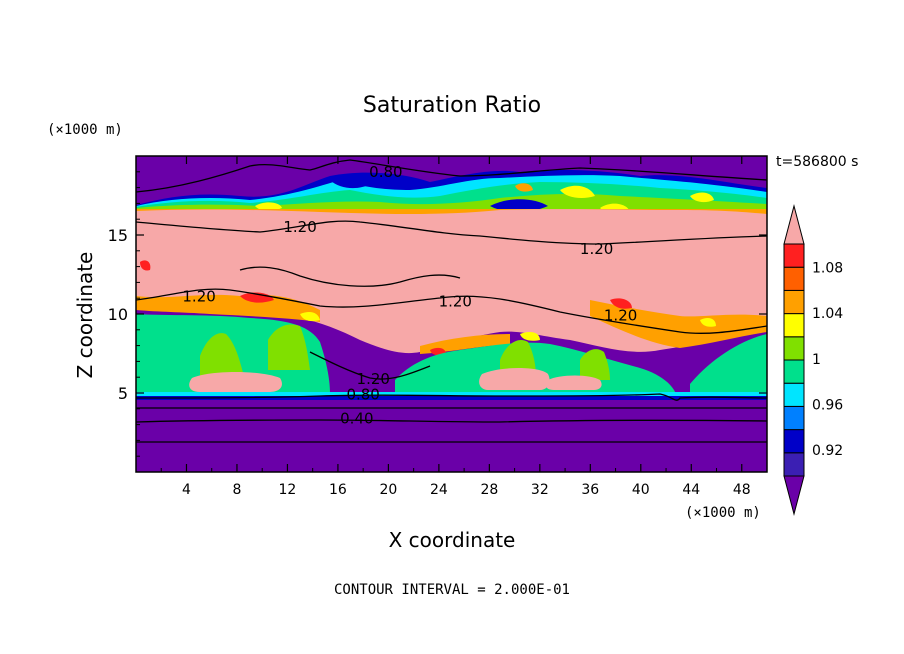 The width and height of the screenshot is (904, 654). Describe the element at coordinates (388, 490) in the screenshot. I see `x-tick-label-20: 20` at that location.